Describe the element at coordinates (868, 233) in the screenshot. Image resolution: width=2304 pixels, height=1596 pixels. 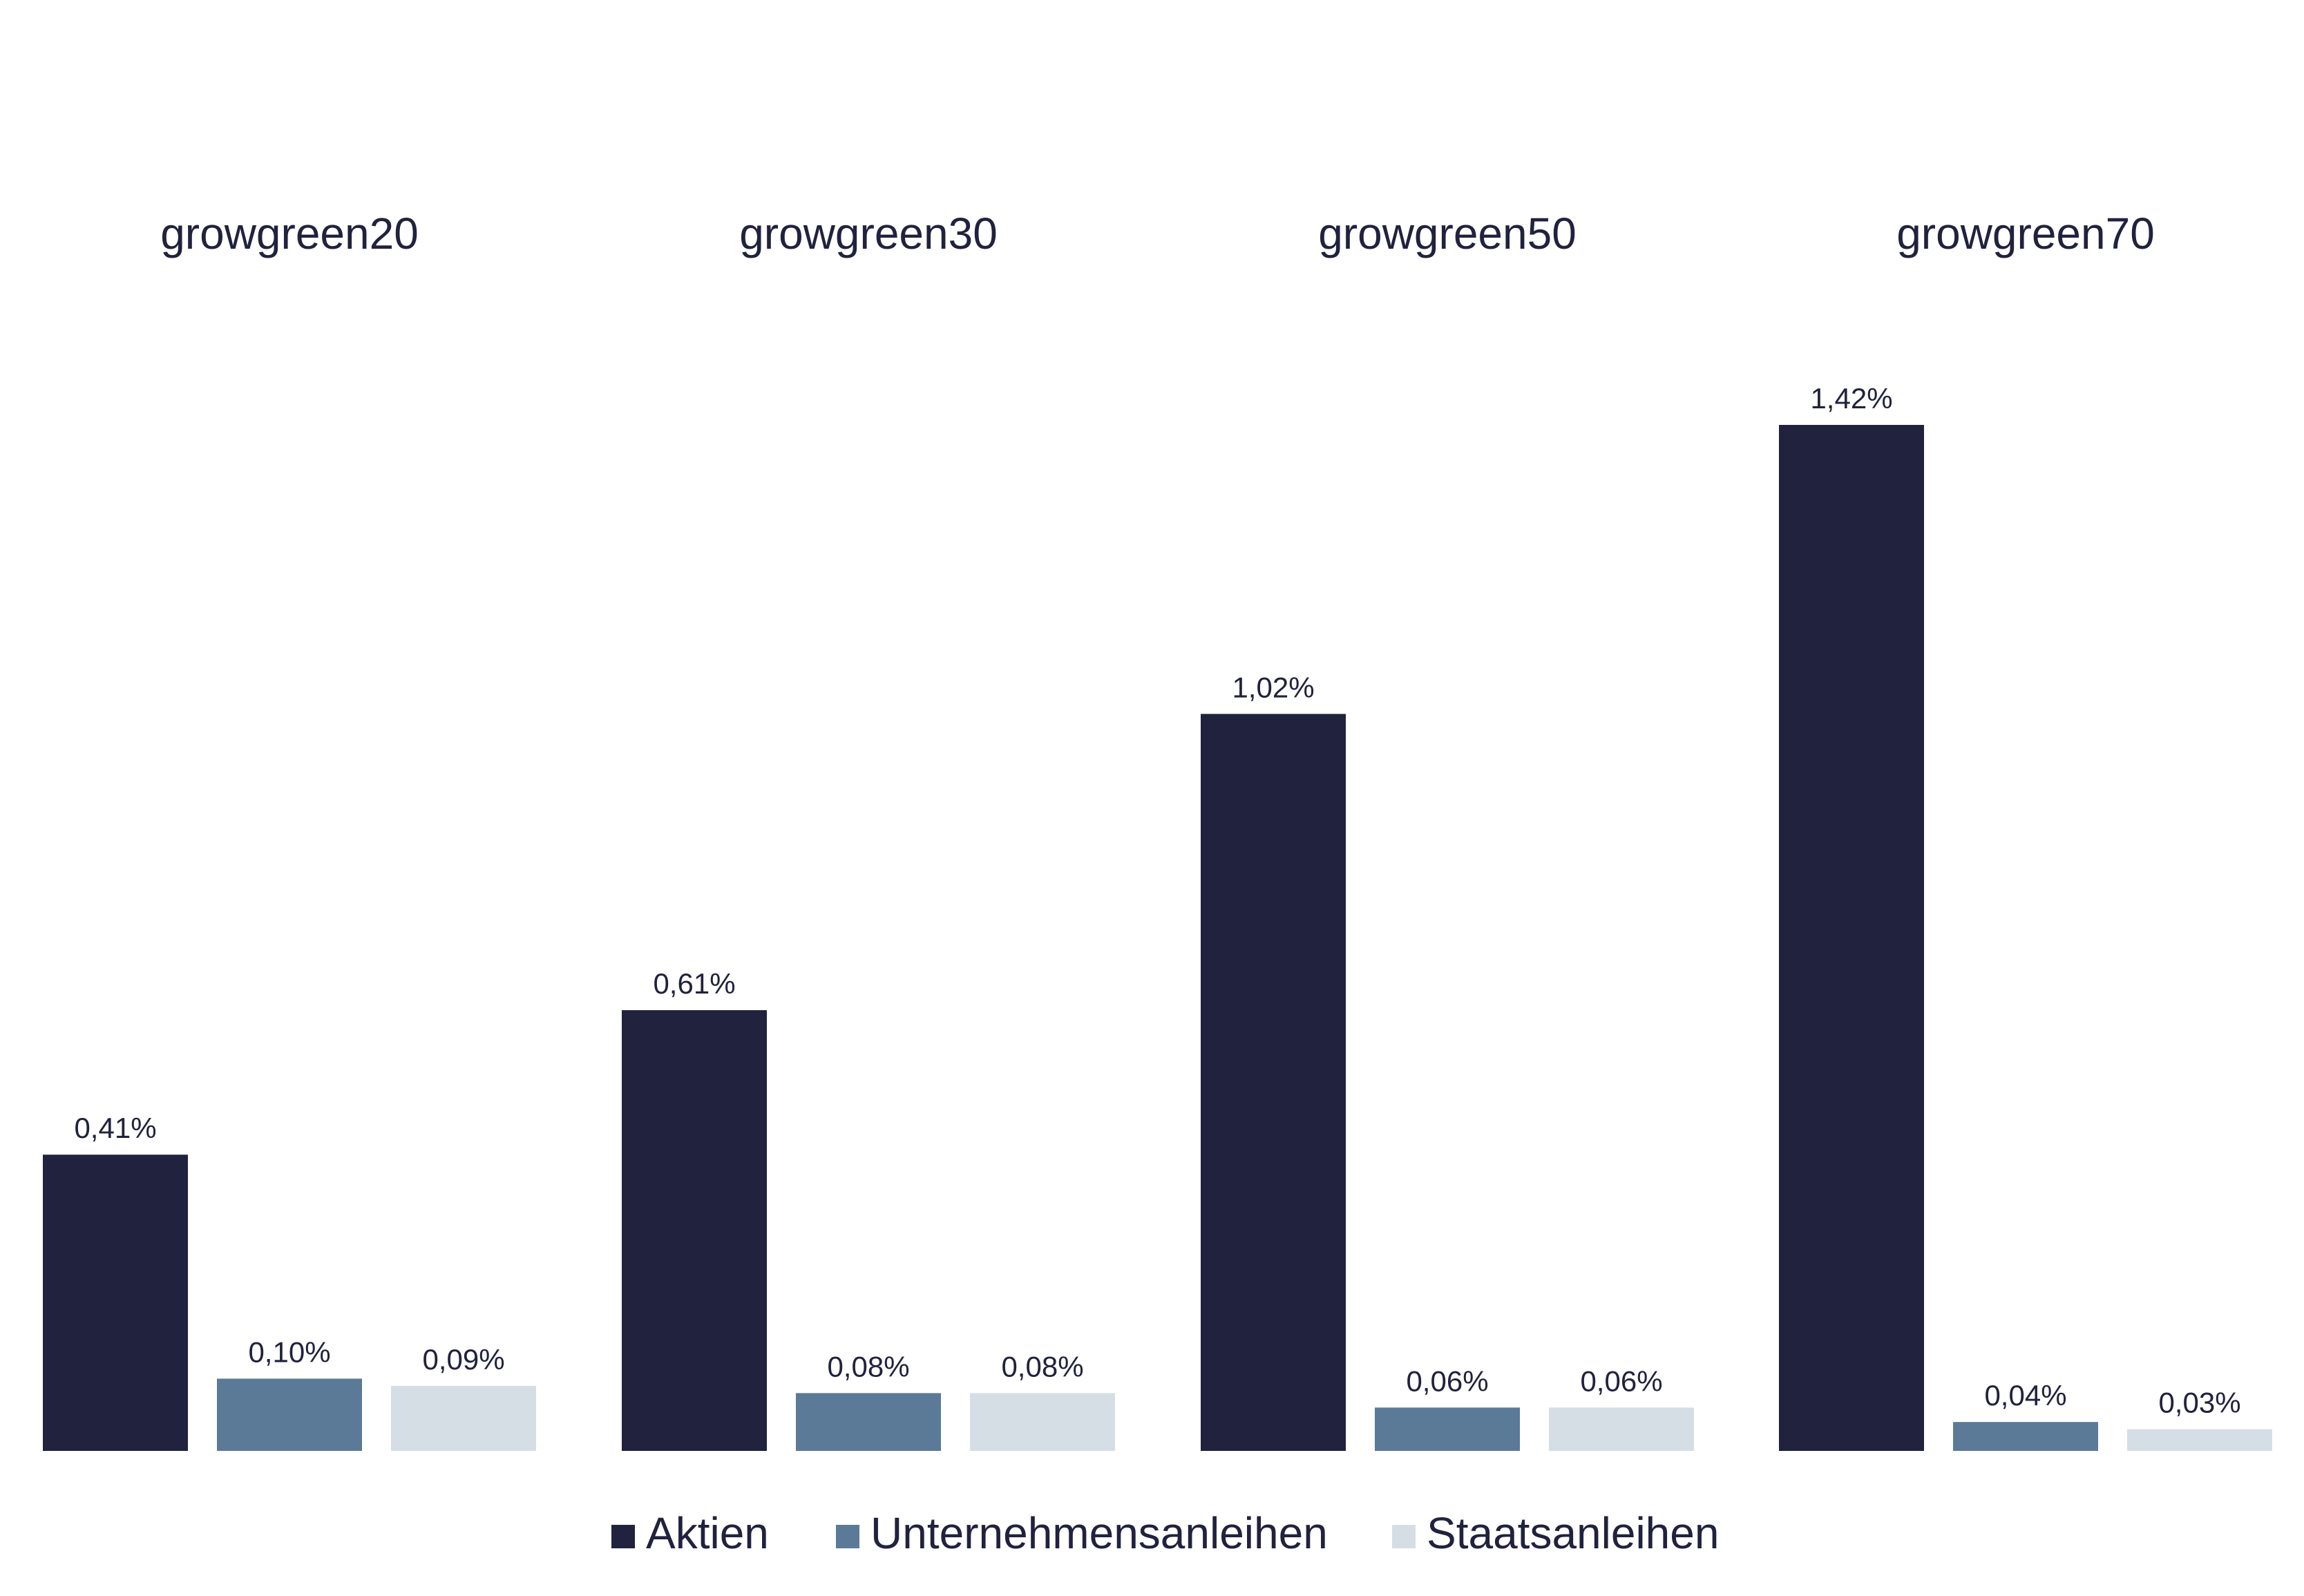
I see `category-title: growgreen30` at that location.